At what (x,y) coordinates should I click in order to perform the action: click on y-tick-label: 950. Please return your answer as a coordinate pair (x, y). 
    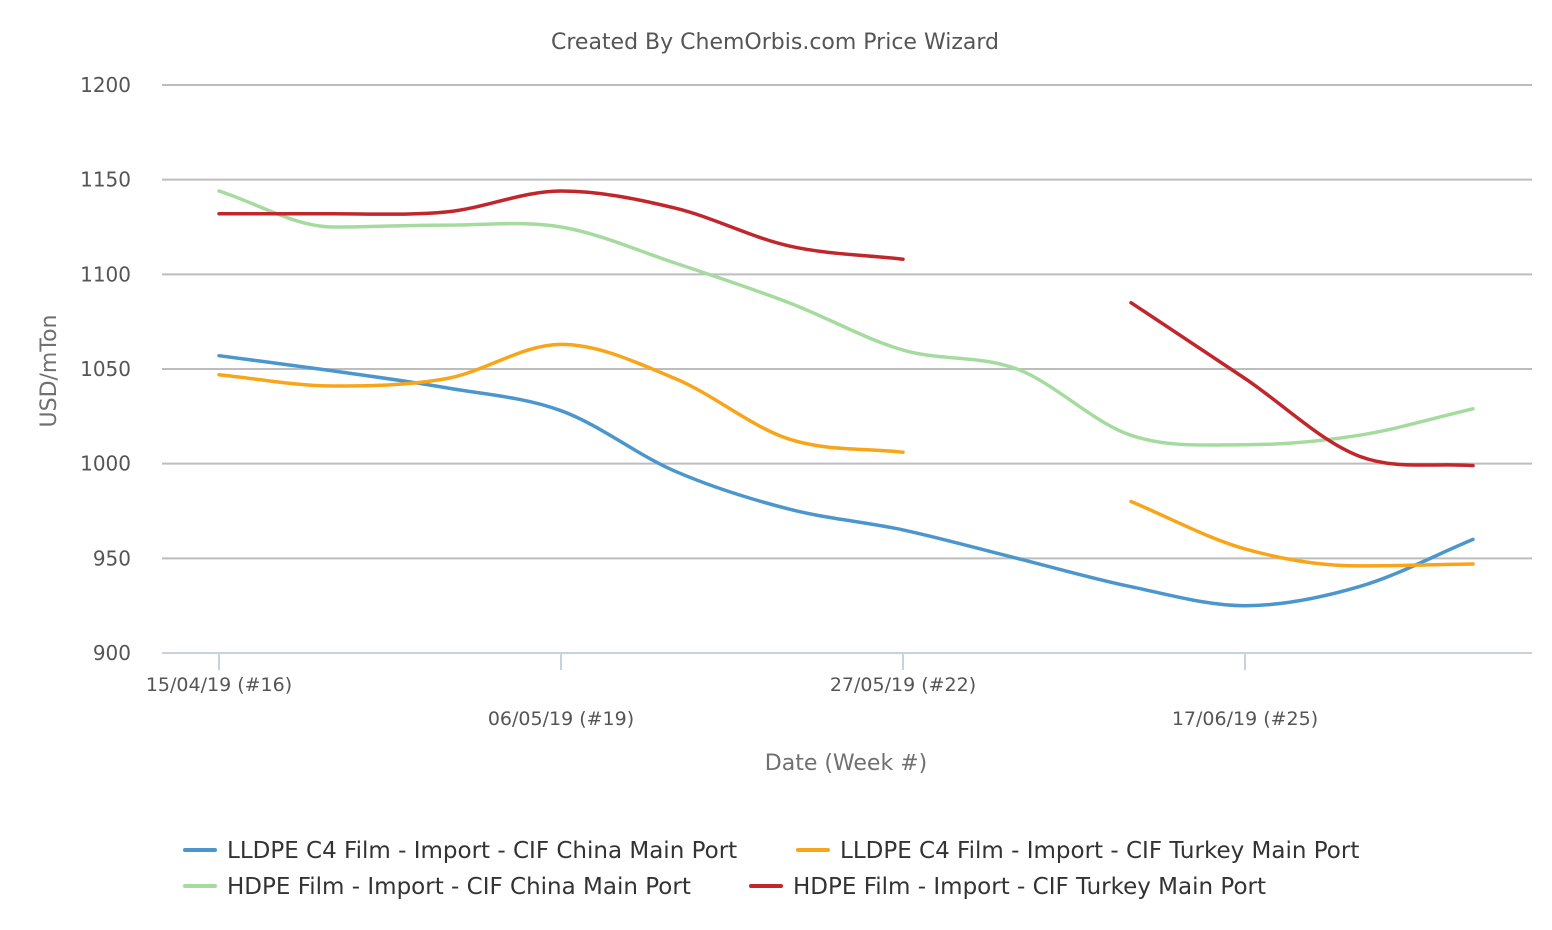
    Looking at the image, I should click on (112, 558).